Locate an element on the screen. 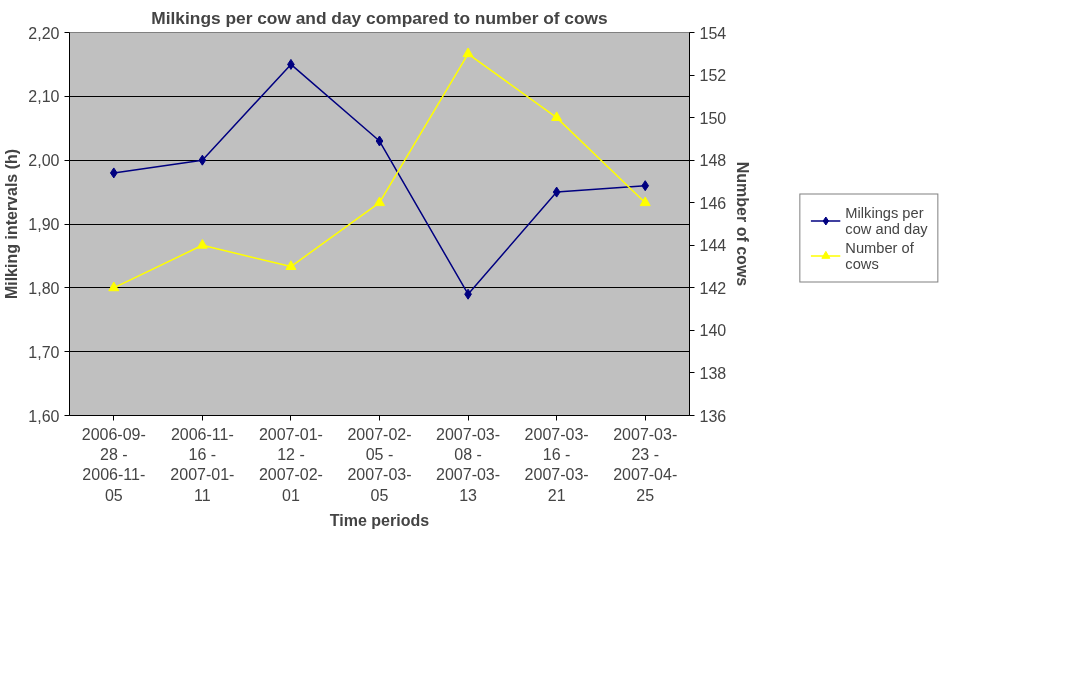 Image resolution: width=1092 pixels, height=688 pixels. y-tick-label: 1,60 is located at coordinates (44, 416).